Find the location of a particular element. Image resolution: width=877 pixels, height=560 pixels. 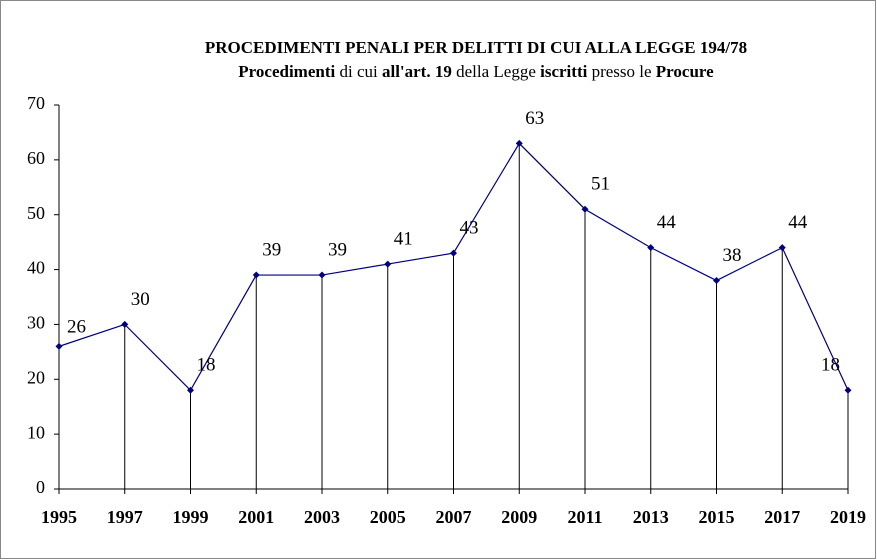

subtitle-part: presso le is located at coordinates (621, 71).